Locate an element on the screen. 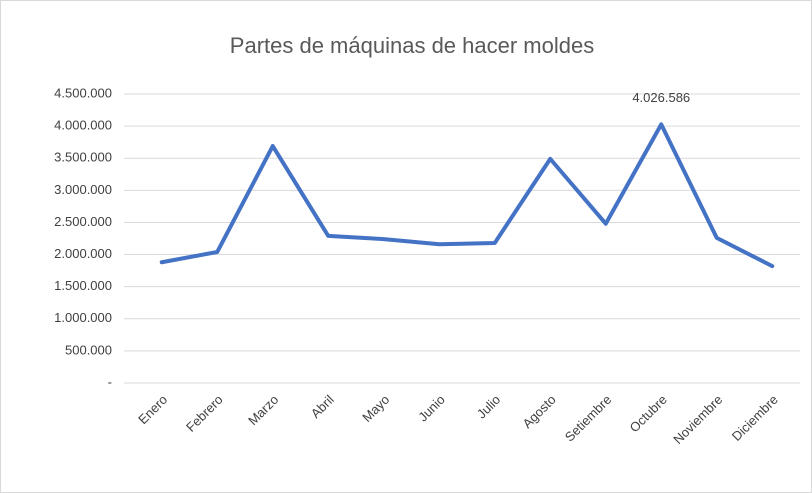  data-label: 4.026.586 is located at coordinates (661, 97).